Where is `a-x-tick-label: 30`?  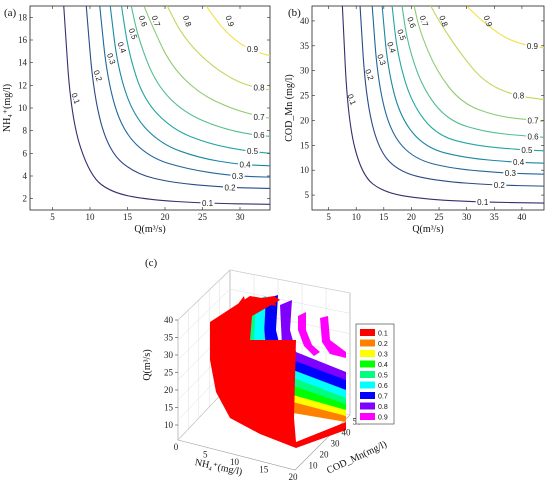 a-x-tick-label: 30 is located at coordinates (241, 217).